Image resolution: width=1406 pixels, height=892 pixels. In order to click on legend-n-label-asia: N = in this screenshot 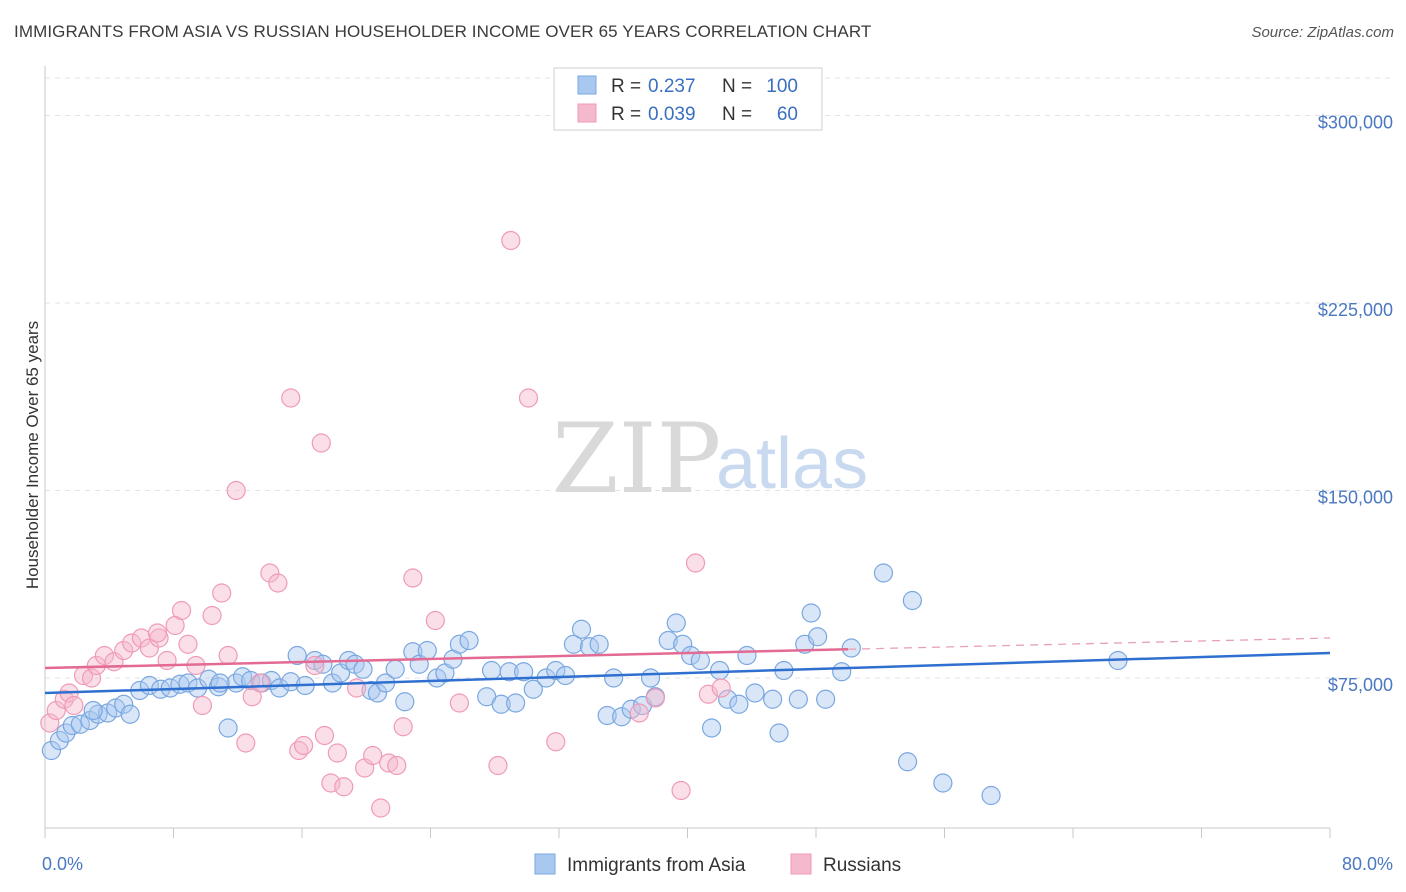, I will do `click(737, 86)`.